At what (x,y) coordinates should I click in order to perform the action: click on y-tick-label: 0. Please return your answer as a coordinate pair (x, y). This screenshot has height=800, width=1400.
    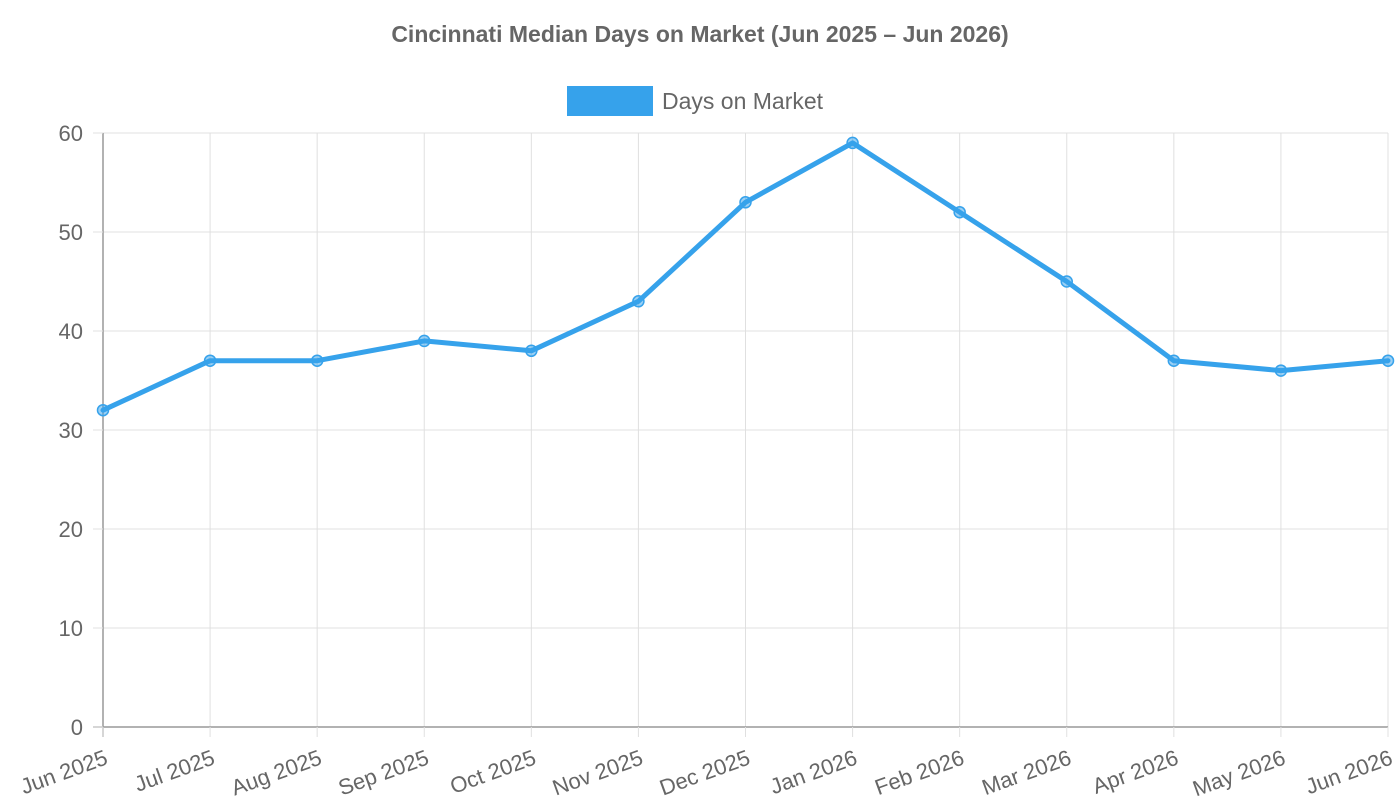
    Looking at the image, I should click on (77, 727).